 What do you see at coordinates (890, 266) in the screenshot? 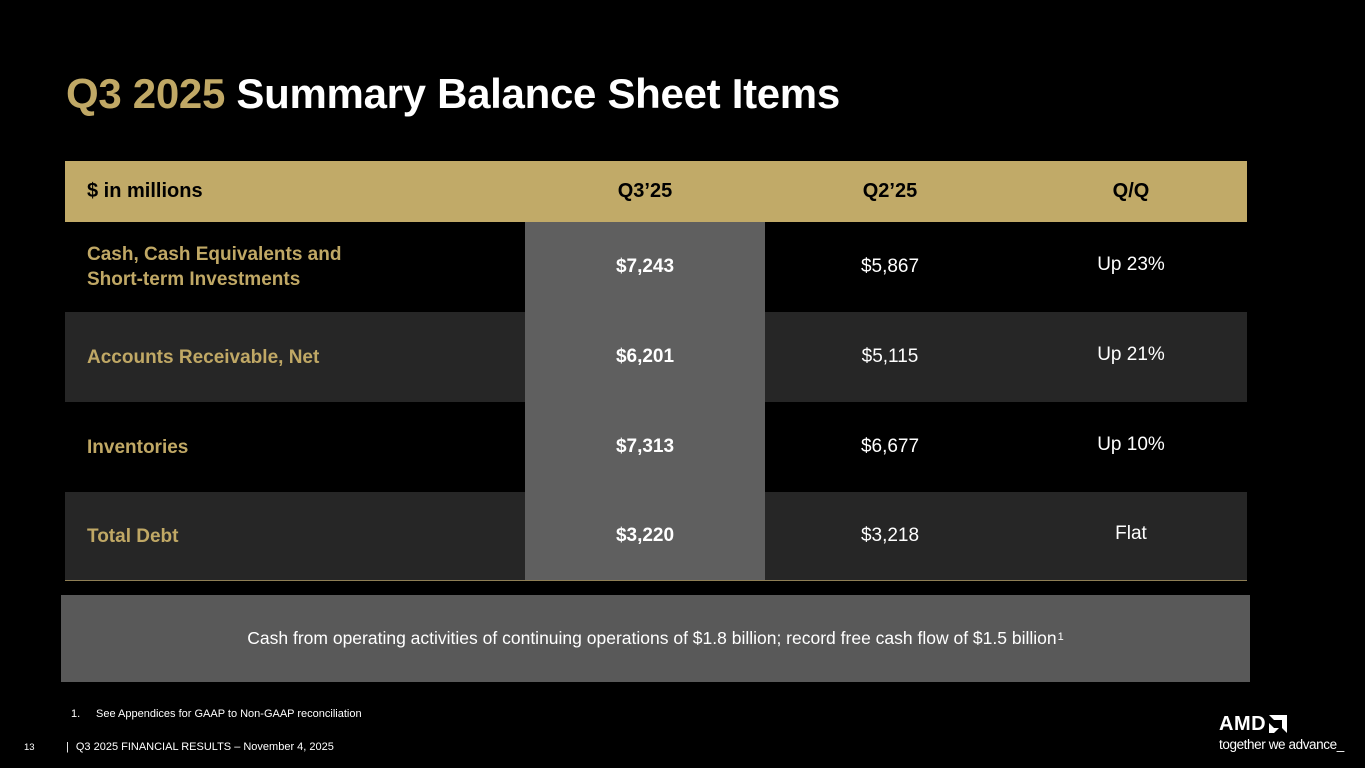
I see `q2-25-value: $5,867` at bounding box center [890, 266].